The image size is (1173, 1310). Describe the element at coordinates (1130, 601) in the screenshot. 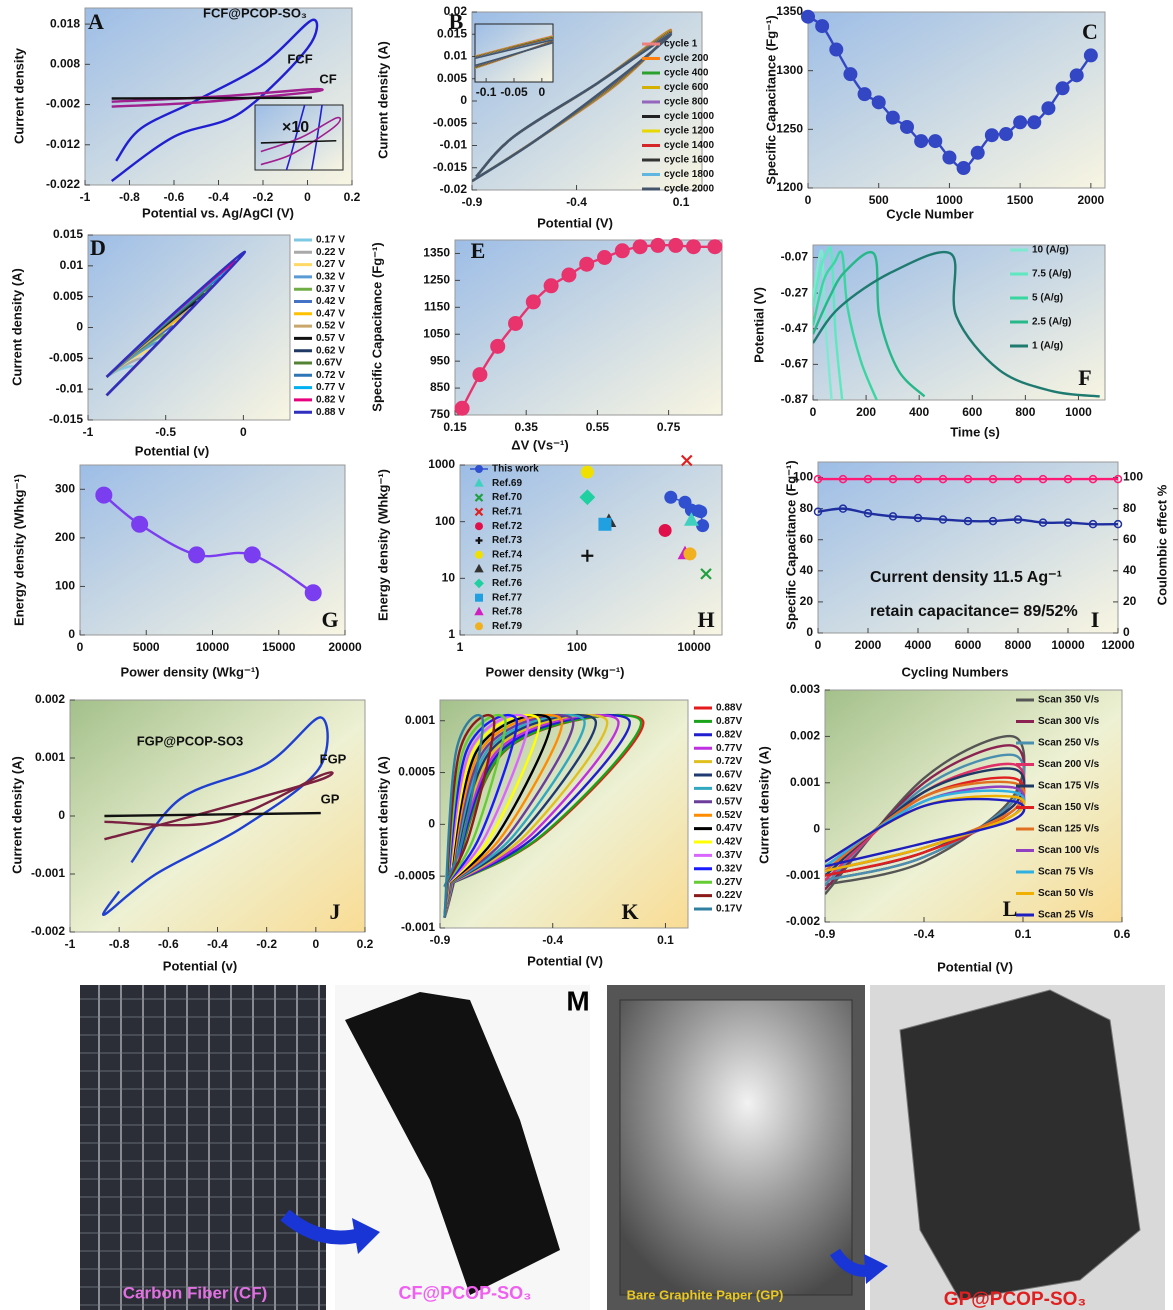

I see `y2-tick-label: 20` at that location.